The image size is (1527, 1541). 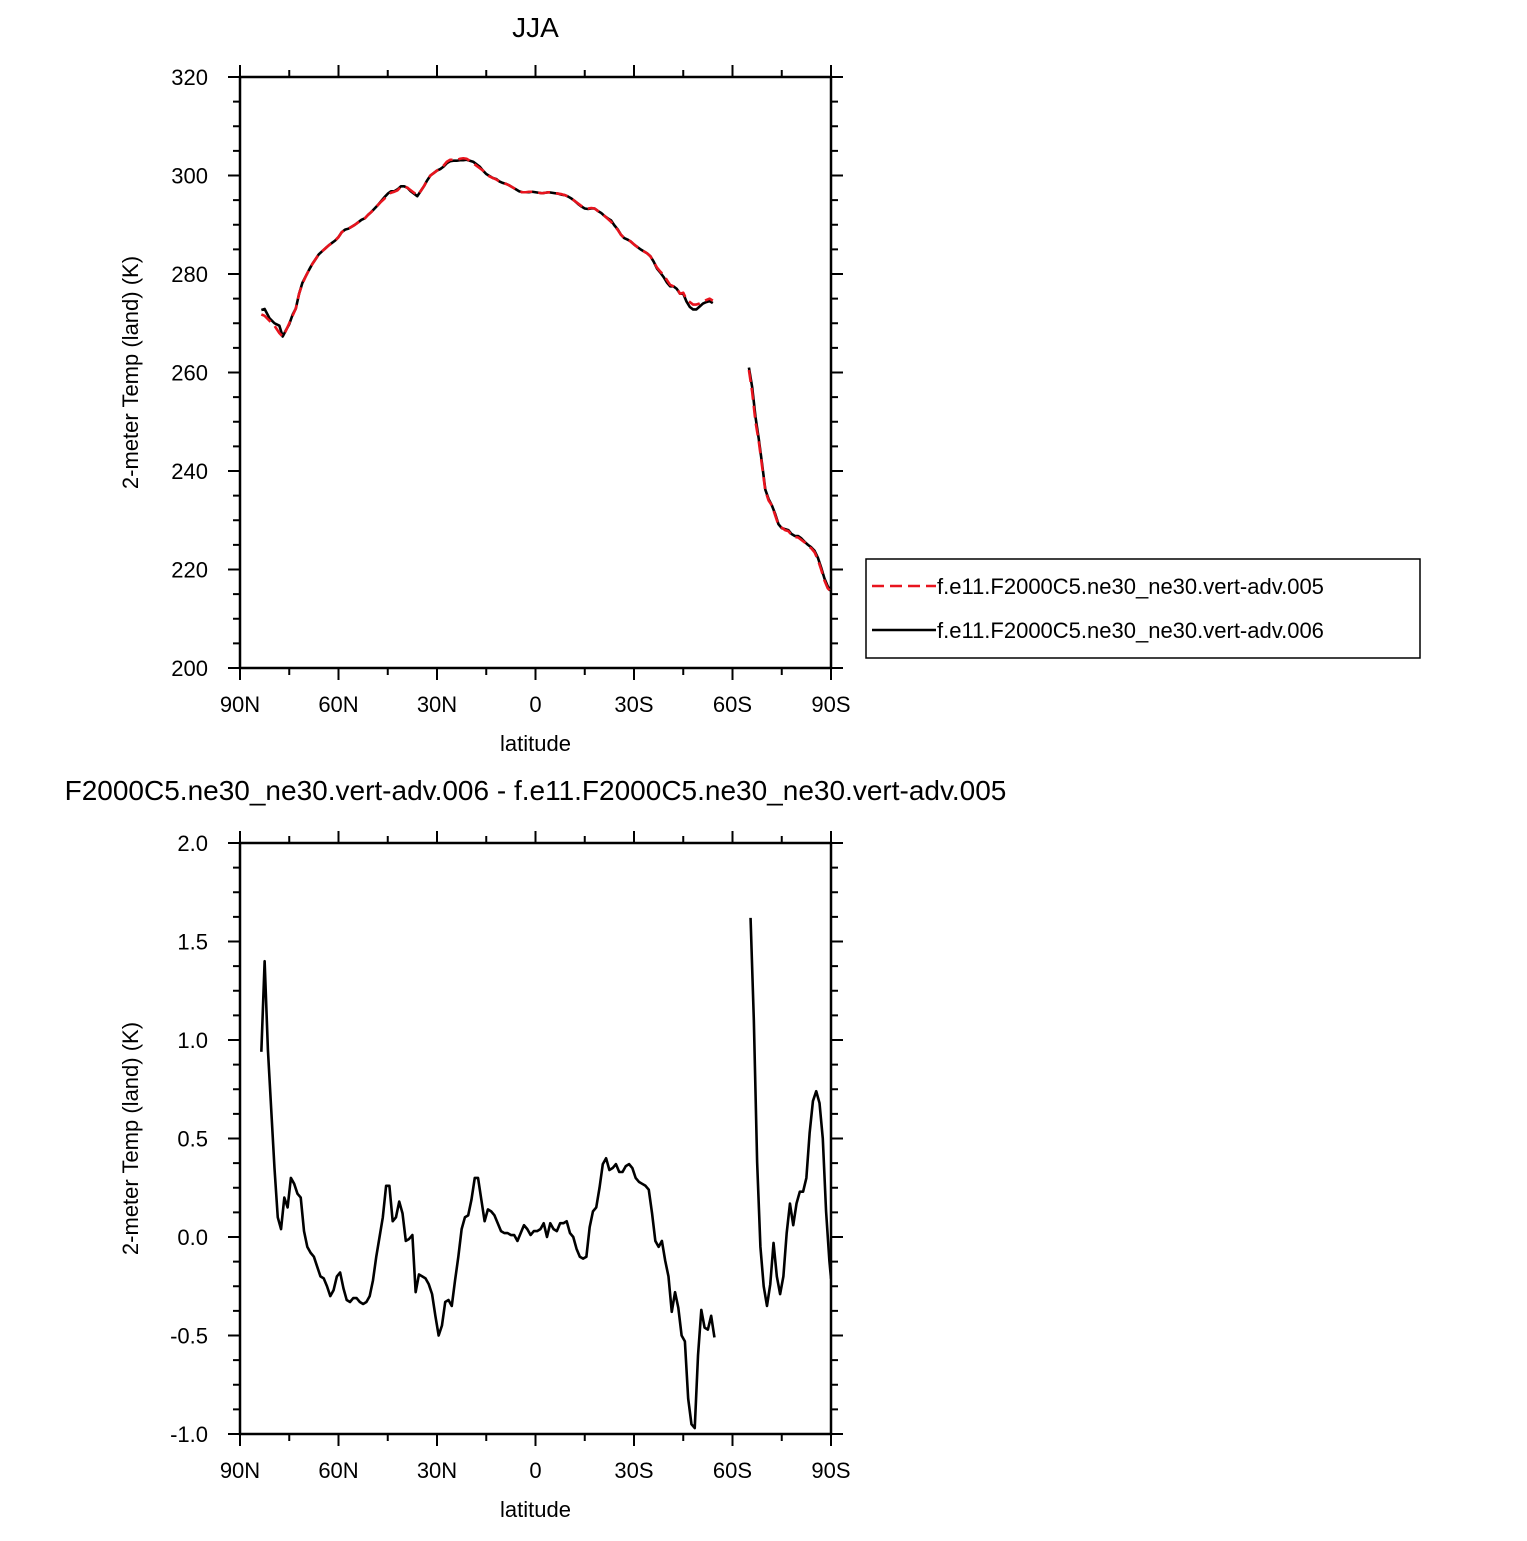 What do you see at coordinates (192, 1237) in the screenshot?
I see `y-tick-label: 0.0` at bounding box center [192, 1237].